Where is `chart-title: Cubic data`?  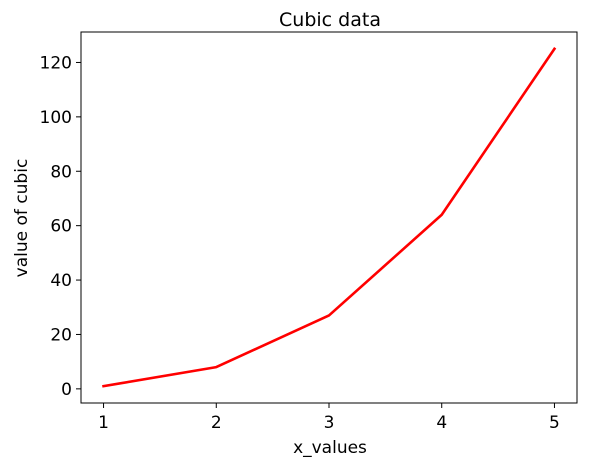 chart-title: Cubic data is located at coordinates (330, 20).